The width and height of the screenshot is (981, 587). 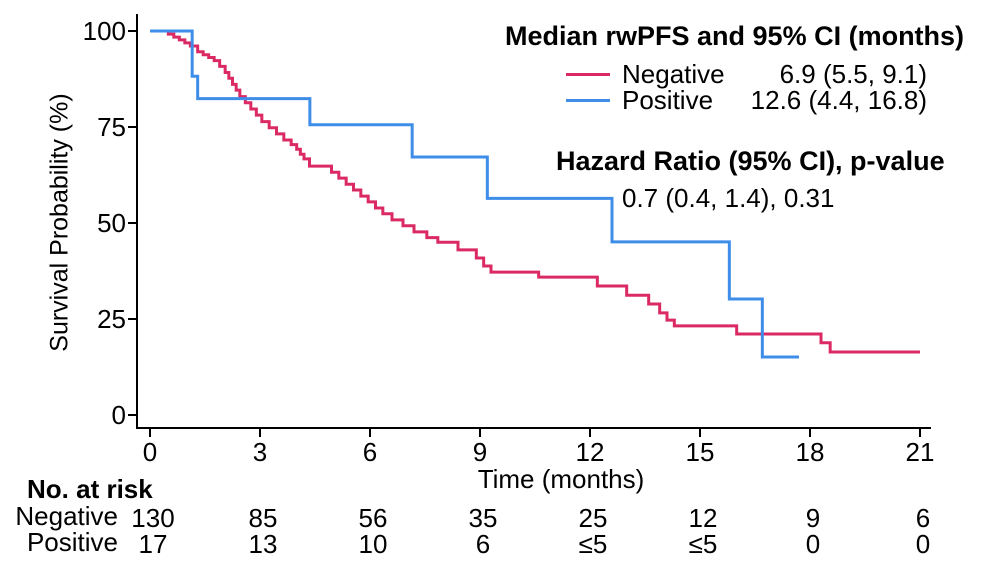 What do you see at coordinates (153, 544) in the screenshot?
I see `risk-count-positive-t0: 17` at bounding box center [153, 544].